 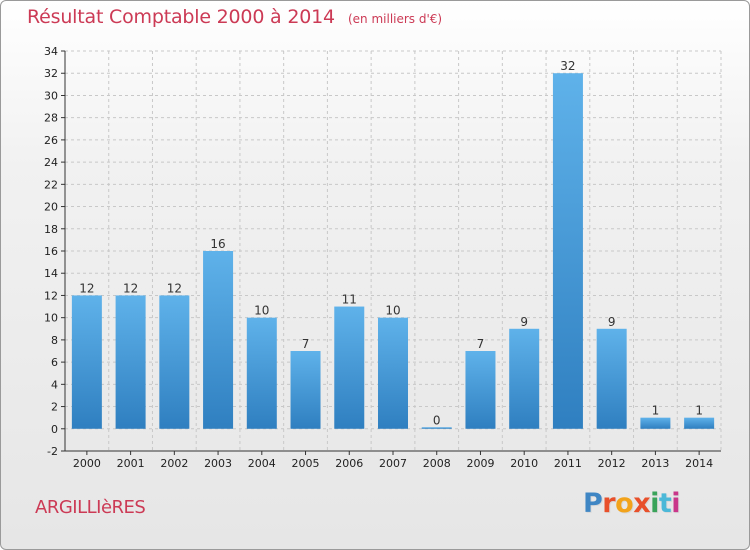 I want to click on proxiti-logo: Proxiti, so click(x=632, y=503).